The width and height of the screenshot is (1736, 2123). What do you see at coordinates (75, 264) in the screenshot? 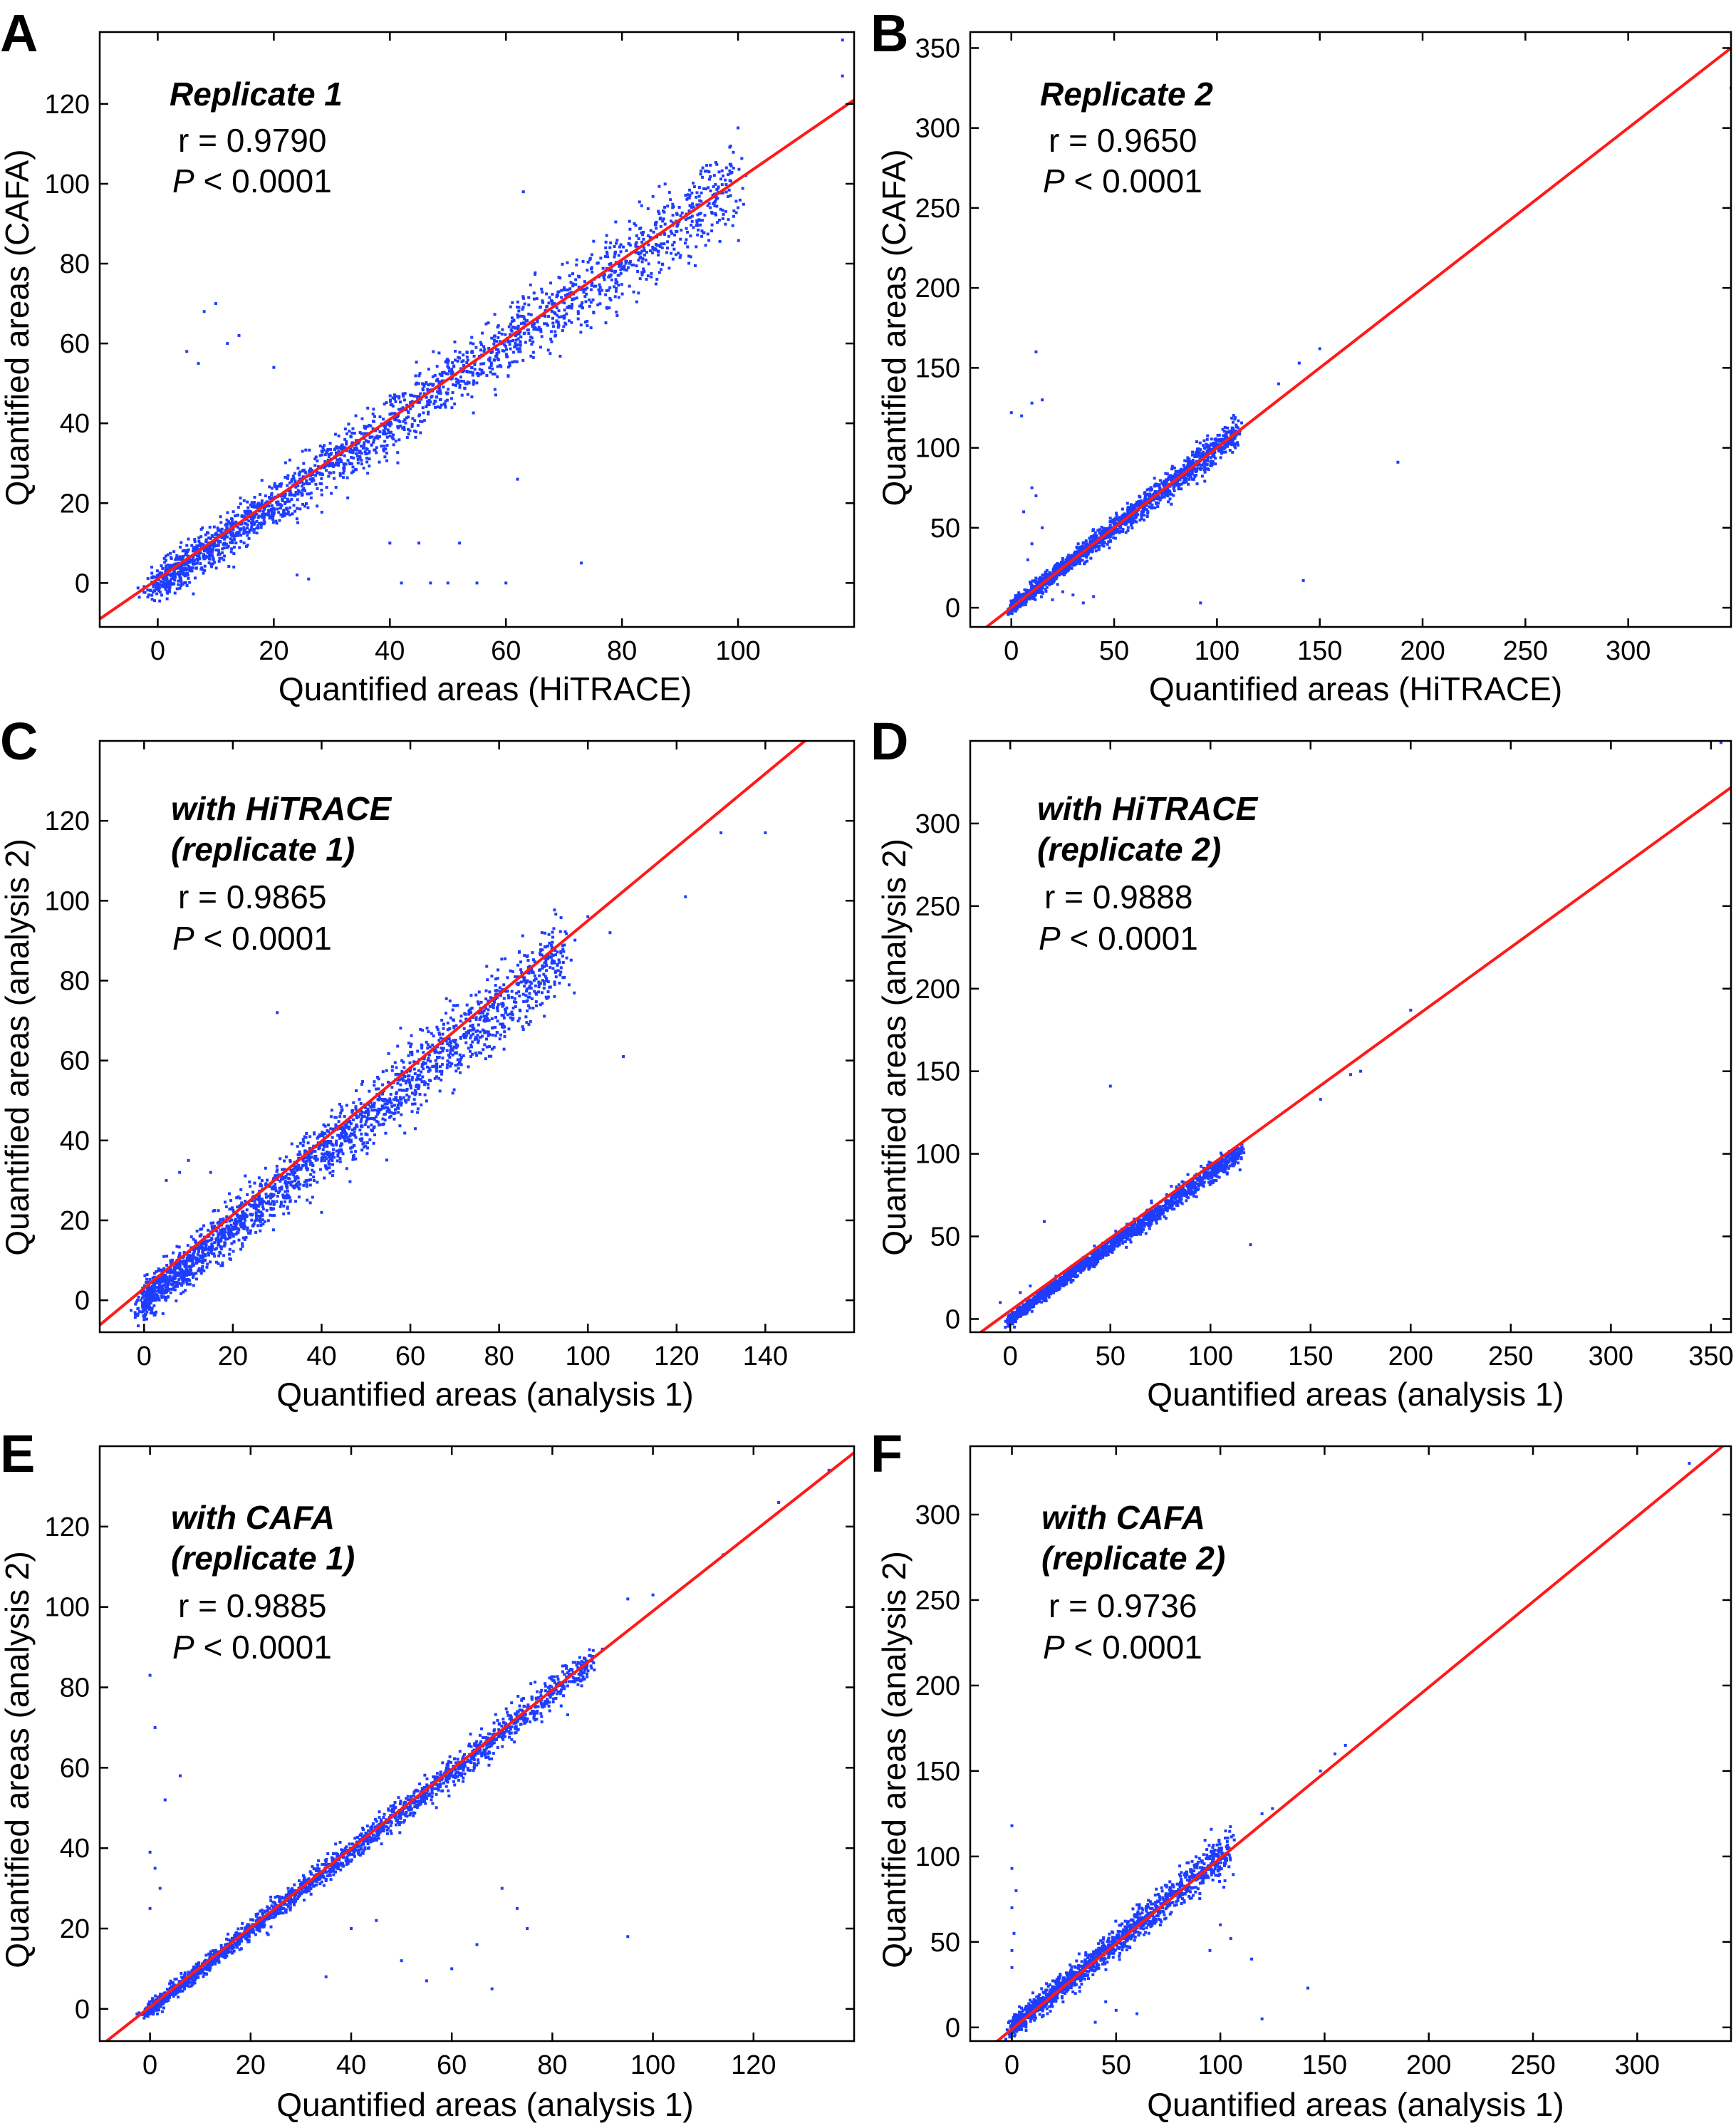
I see `y-tick-label: 80` at bounding box center [75, 264].